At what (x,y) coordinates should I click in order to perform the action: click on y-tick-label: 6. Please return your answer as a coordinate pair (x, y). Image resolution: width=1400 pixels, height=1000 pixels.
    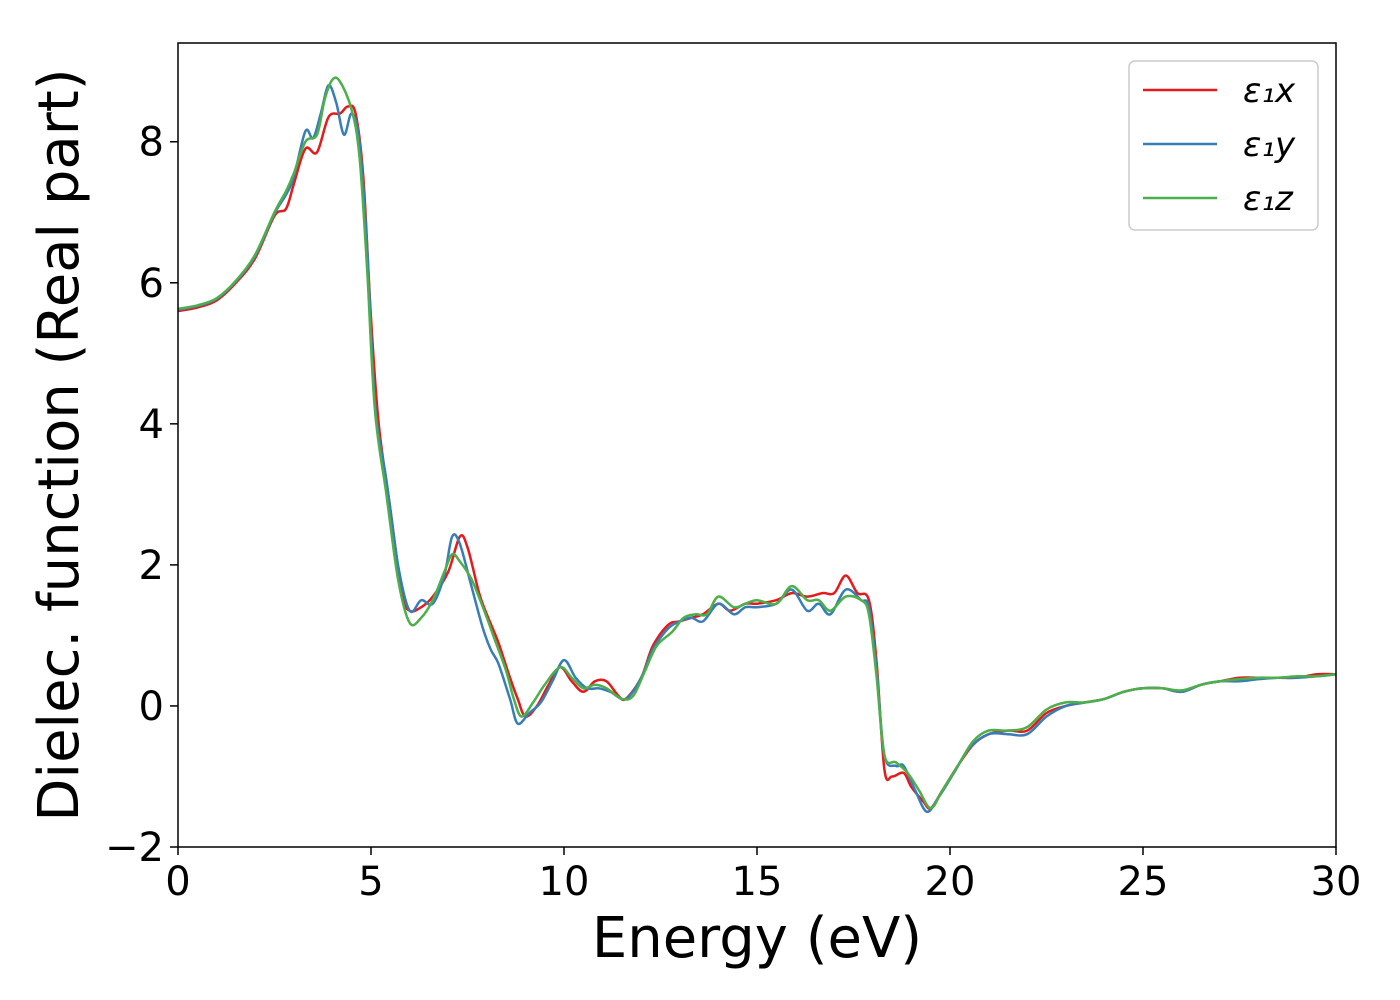
    Looking at the image, I should click on (151, 284).